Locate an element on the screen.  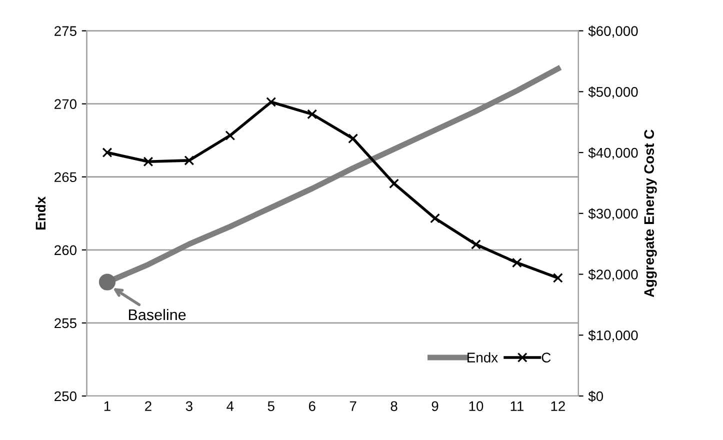
x-tick-label: 8 is located at coordinates (394, 406).